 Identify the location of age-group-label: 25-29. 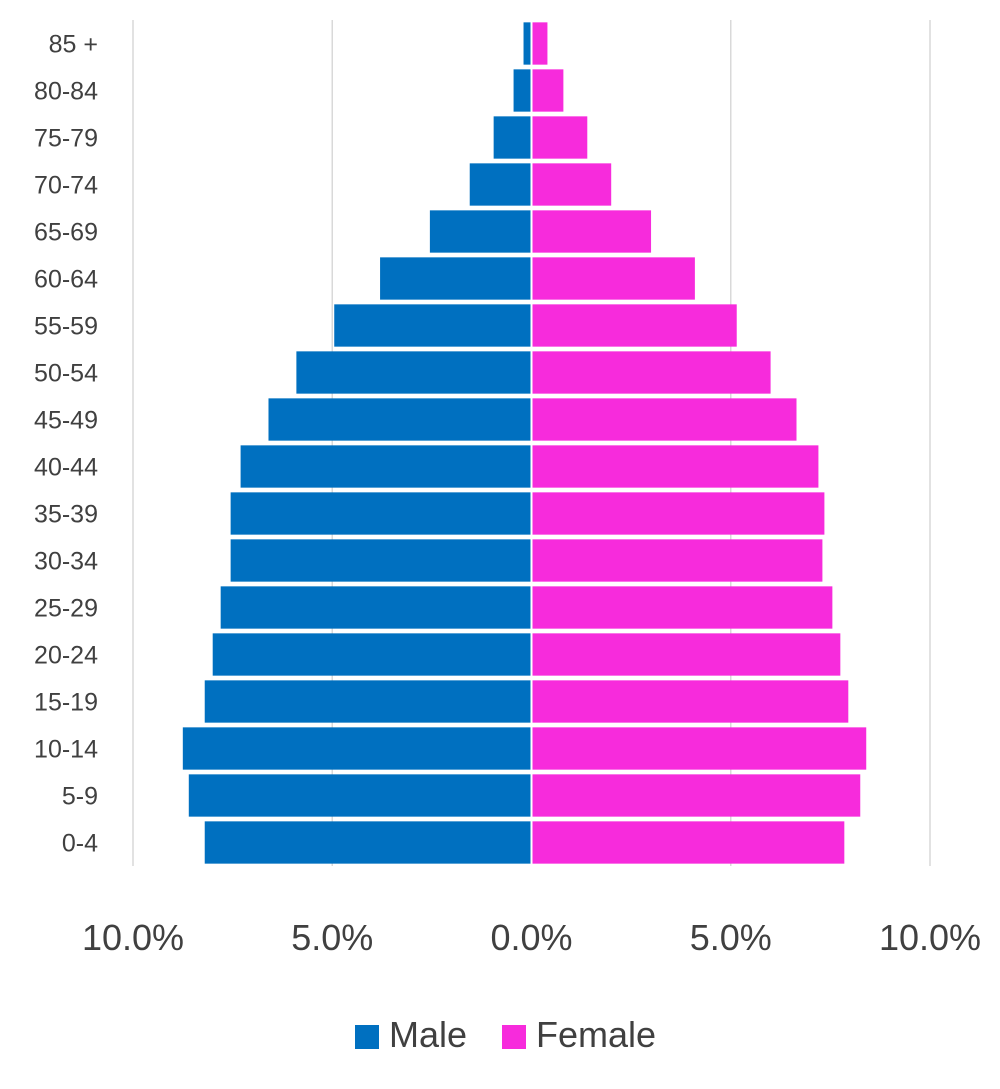
(66, 609).